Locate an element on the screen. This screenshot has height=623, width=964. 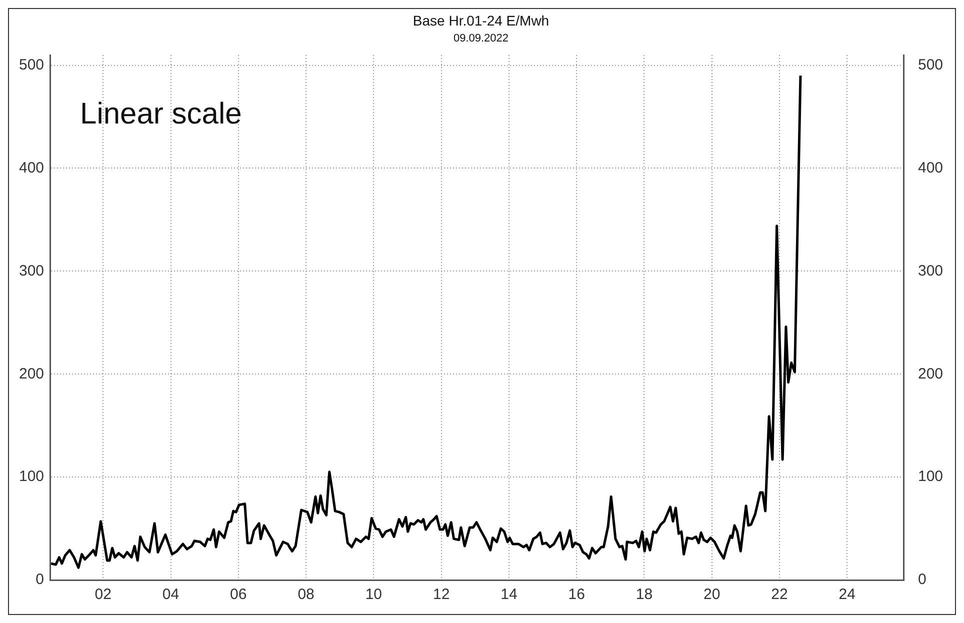
chart-title: Base Hr.01-24 E/Mwh is located at coordinates (481, 20).